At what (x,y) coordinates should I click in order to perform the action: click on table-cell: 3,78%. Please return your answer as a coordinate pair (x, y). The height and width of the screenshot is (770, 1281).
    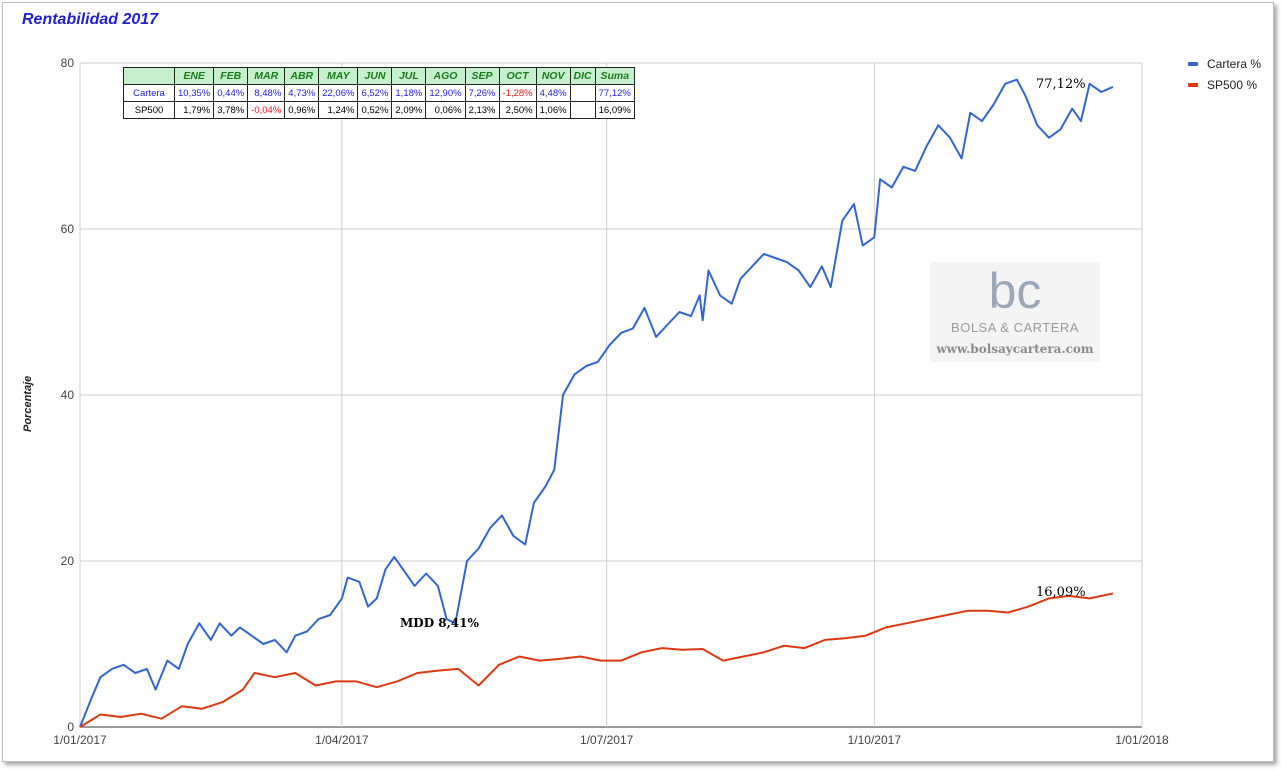
    Looking at the image, I should click on (231, 110).